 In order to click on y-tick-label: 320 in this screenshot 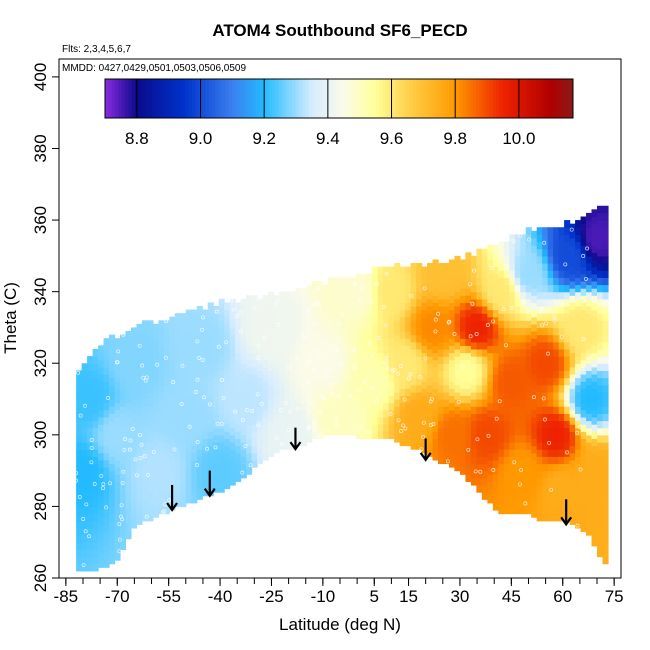, I will do `click(40, 363)`.